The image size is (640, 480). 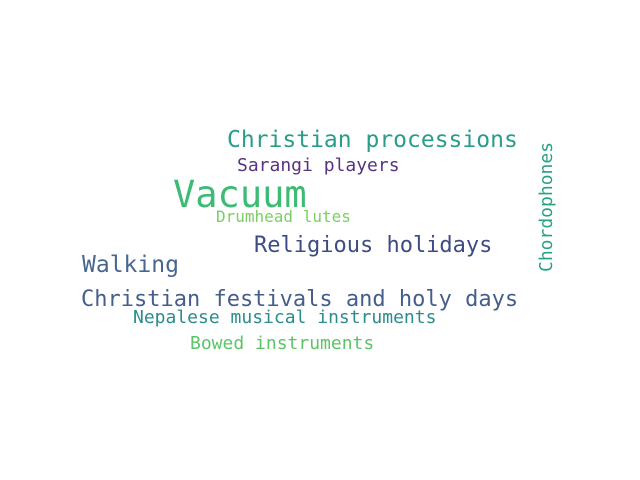 I want to click on word-walking: Walking, so click(x=130, y=265).